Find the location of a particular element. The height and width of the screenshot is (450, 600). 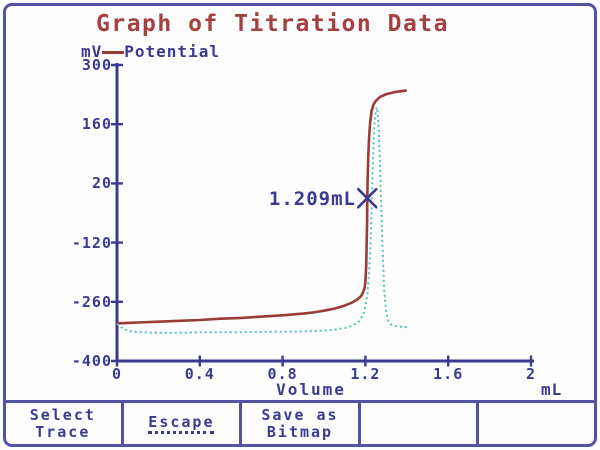

equivalence-point-label: 1.209mL is located at coordinates (312, 199).